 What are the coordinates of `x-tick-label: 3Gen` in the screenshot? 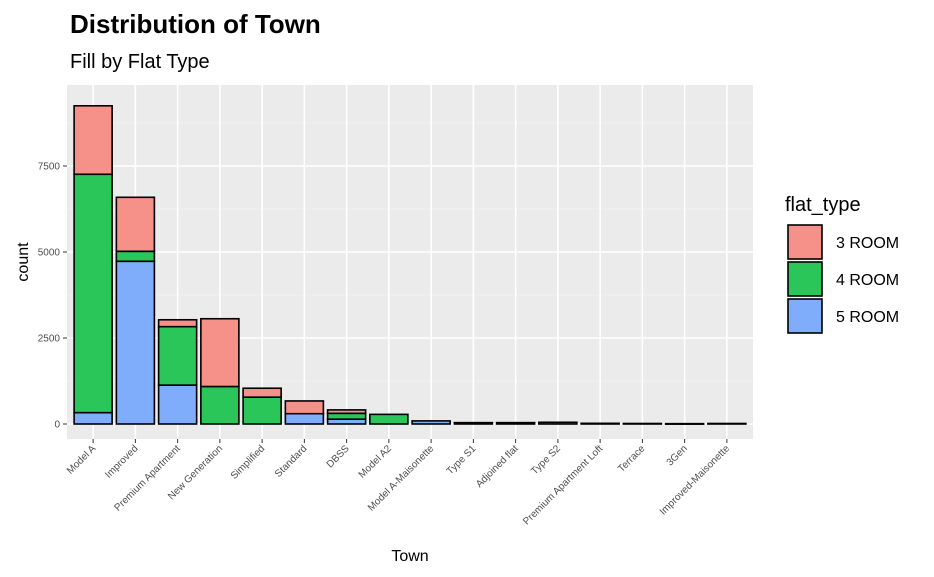 It's located at (677, 455).